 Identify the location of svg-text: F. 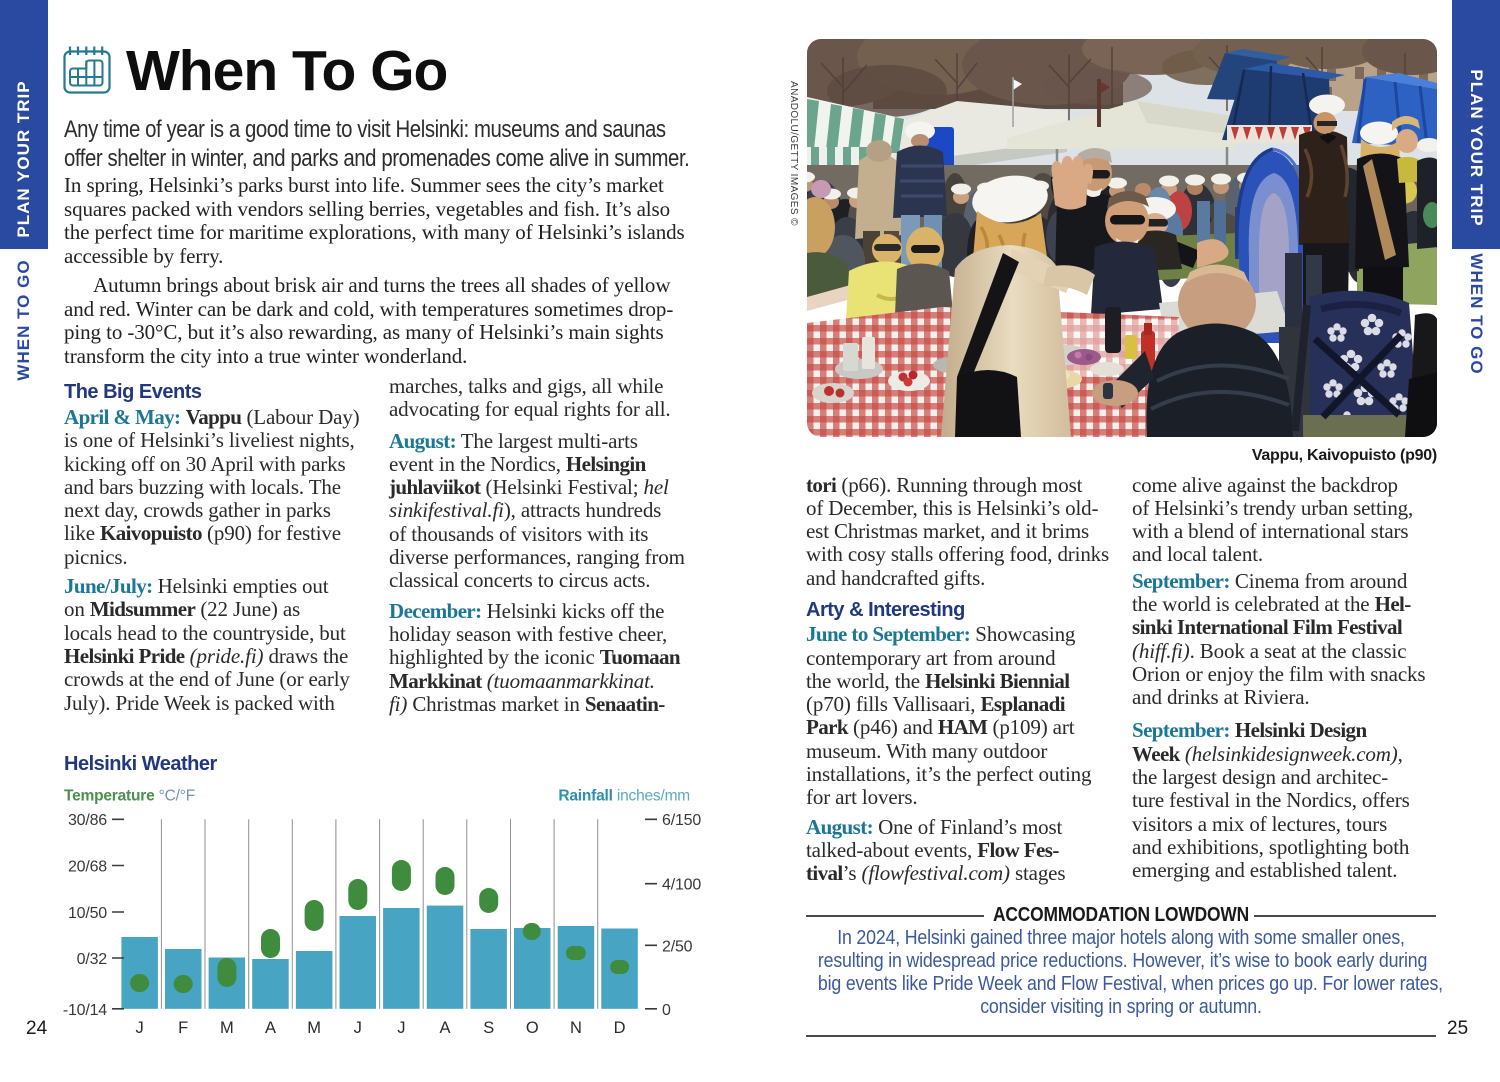
(183, 1028).